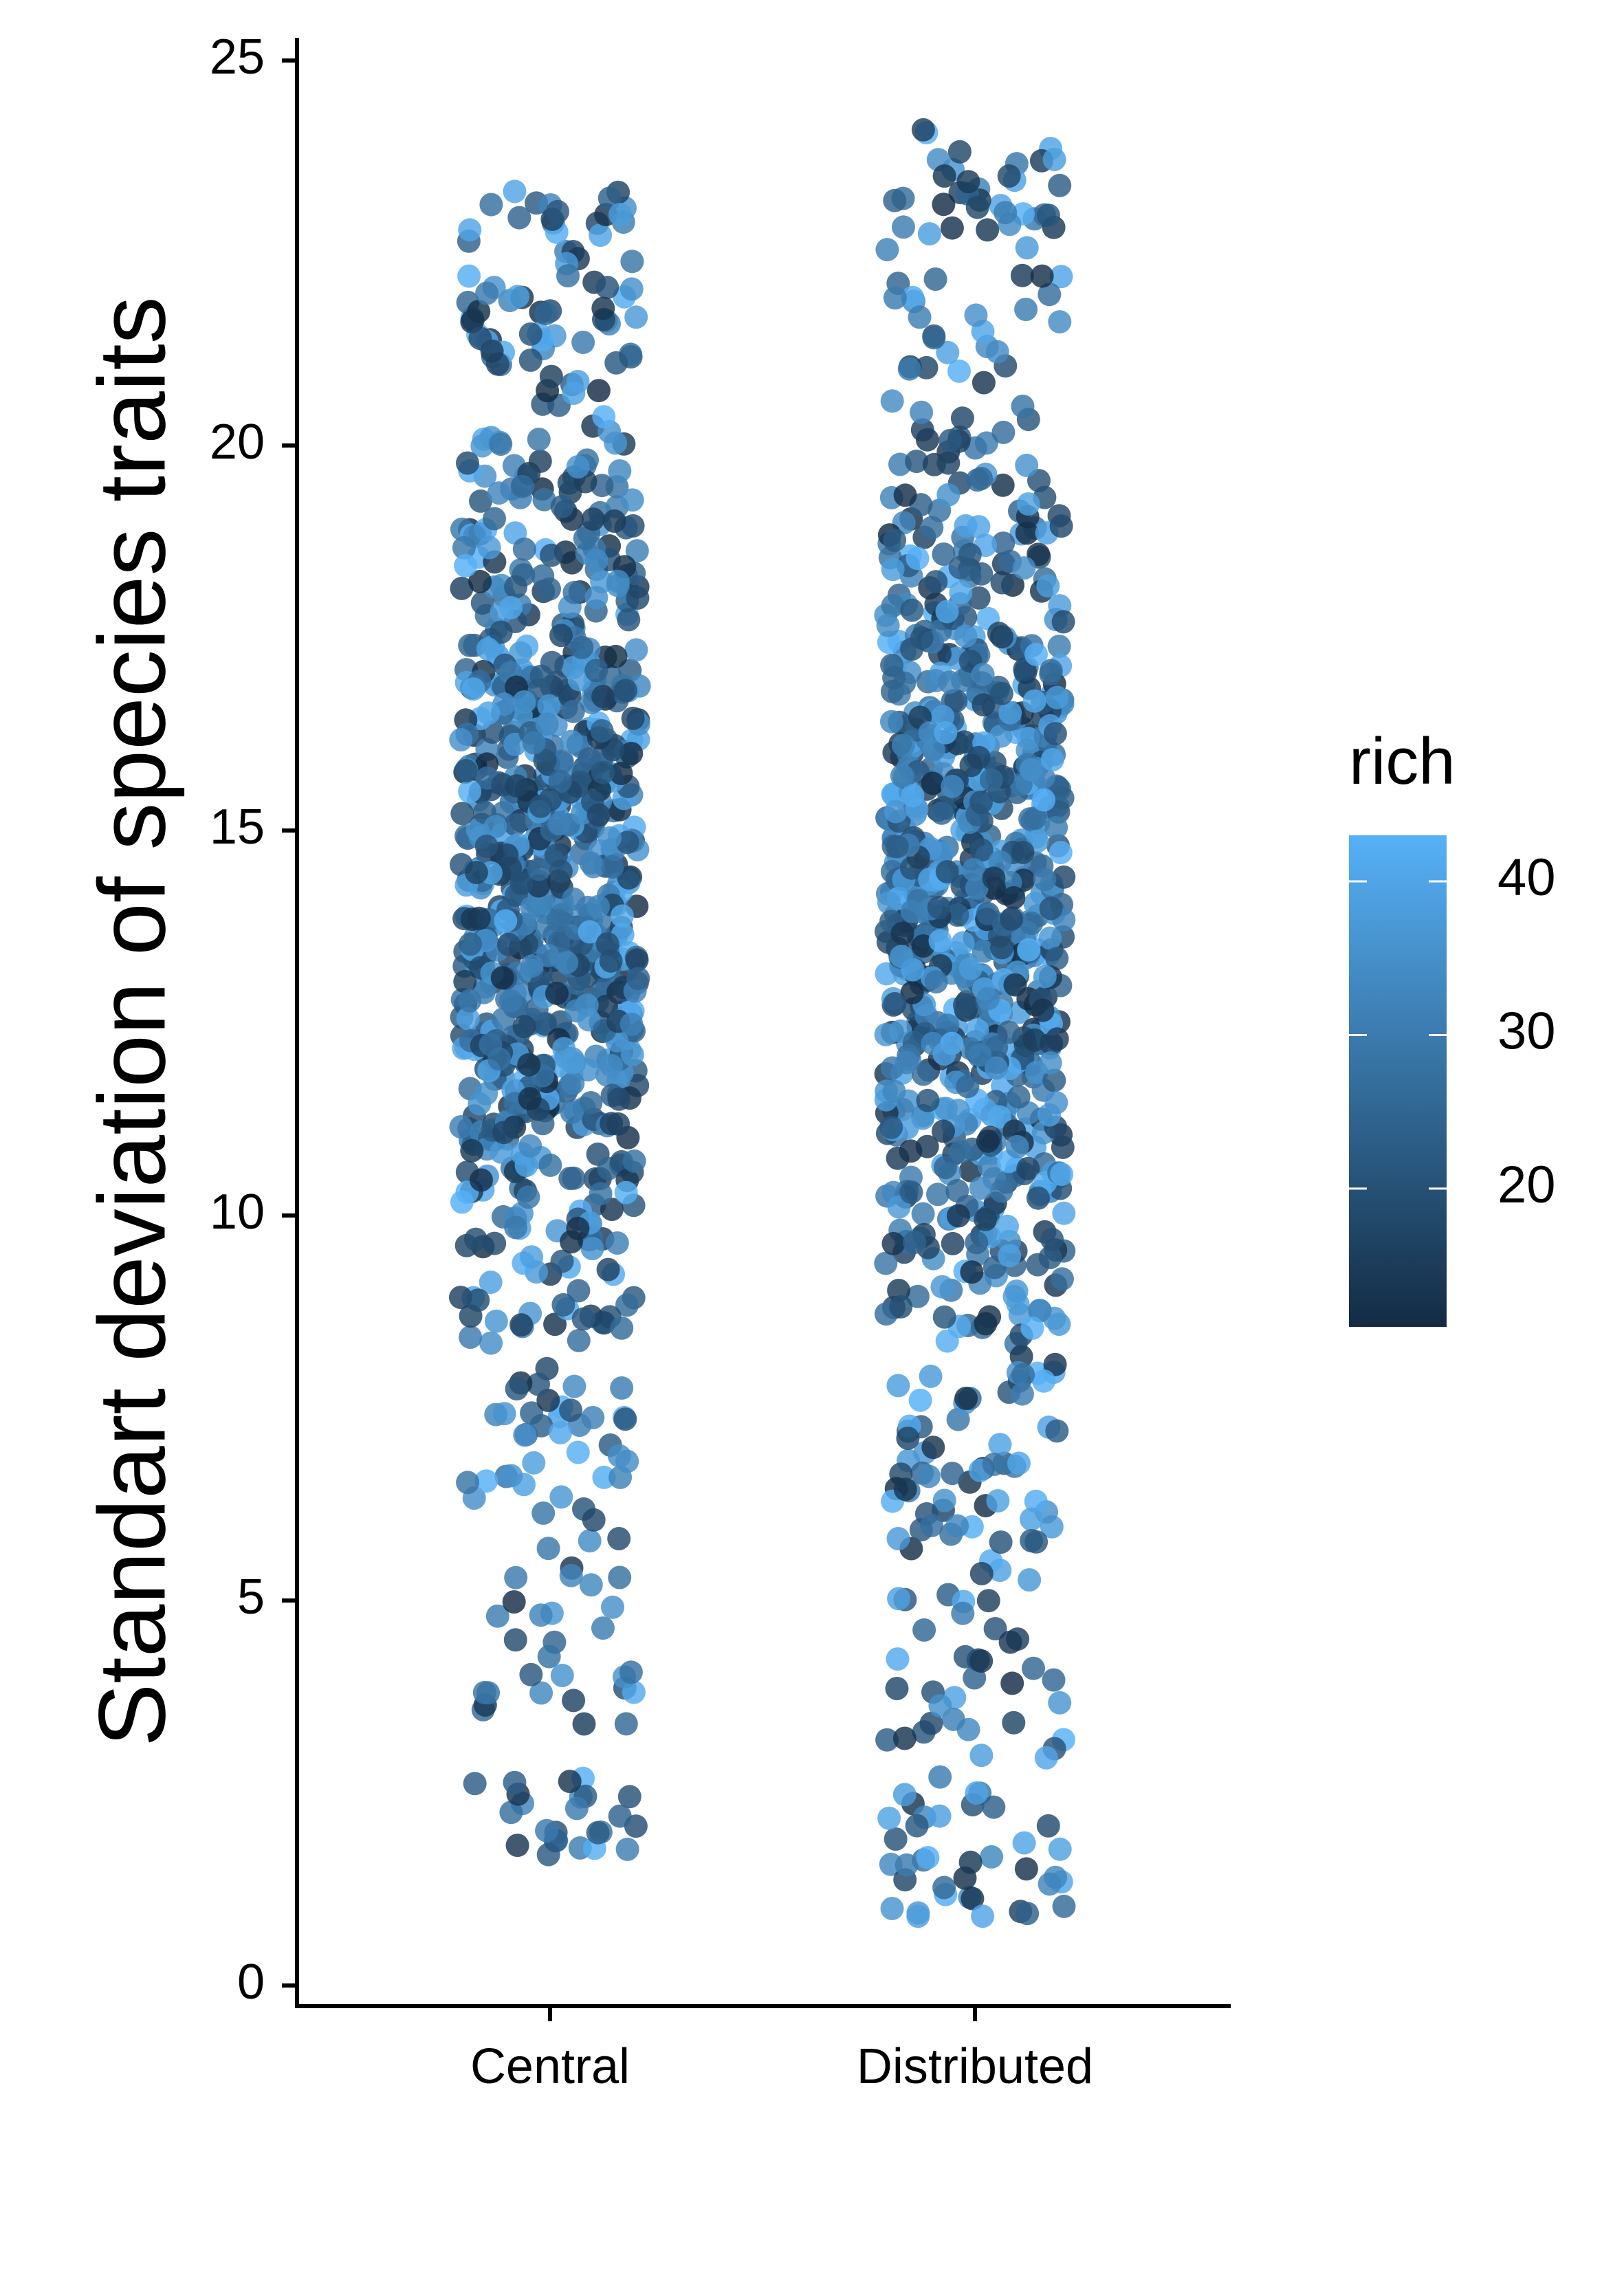 The image size is (1624, 2277). Describe the element at coordinates (1526, 878) in the screenshot. I see `legend-tick-label: 40` at that location.